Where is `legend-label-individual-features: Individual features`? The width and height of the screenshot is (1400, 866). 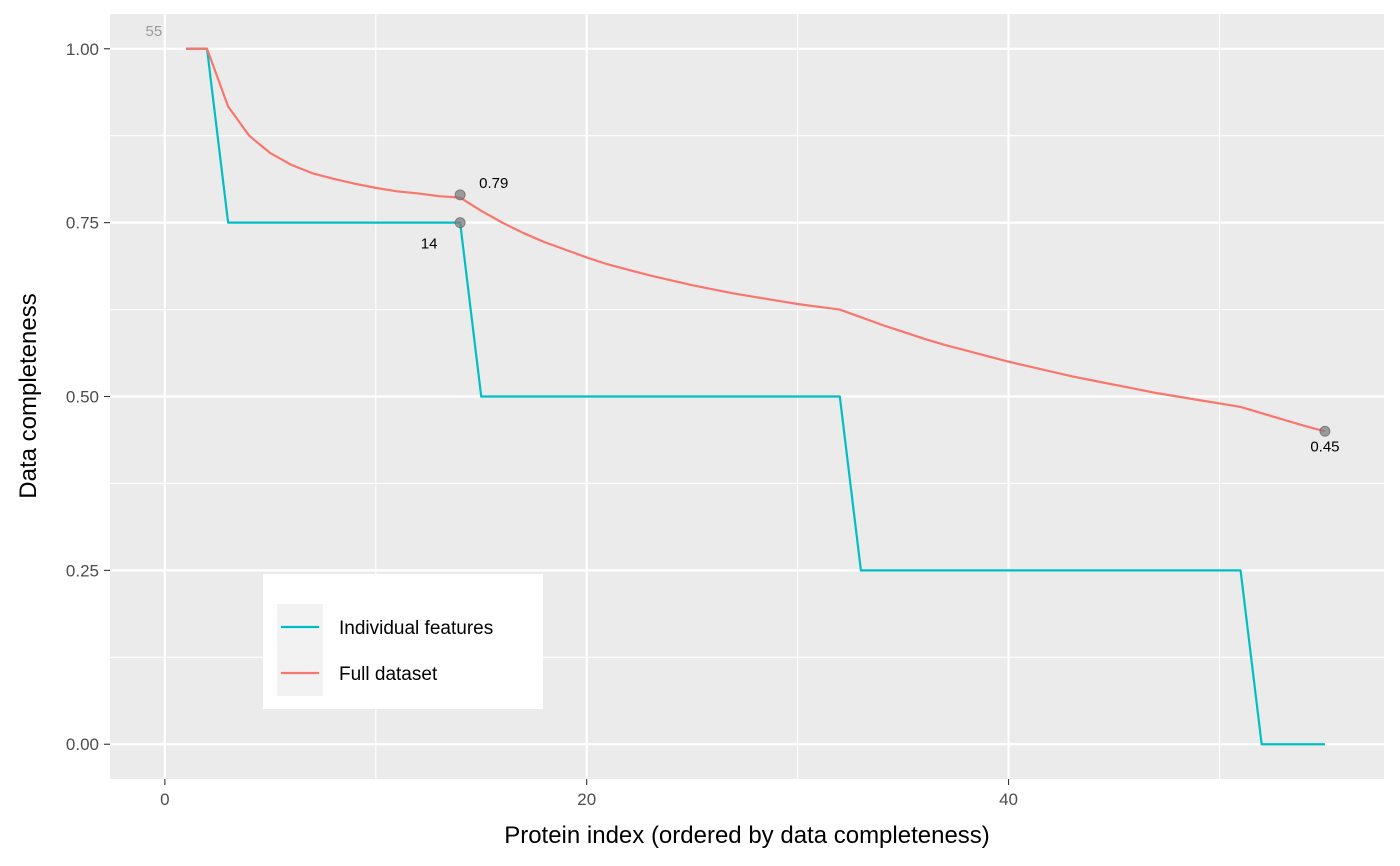
legend-label-individual-features: Individual features is located at coordinates (416, 628).